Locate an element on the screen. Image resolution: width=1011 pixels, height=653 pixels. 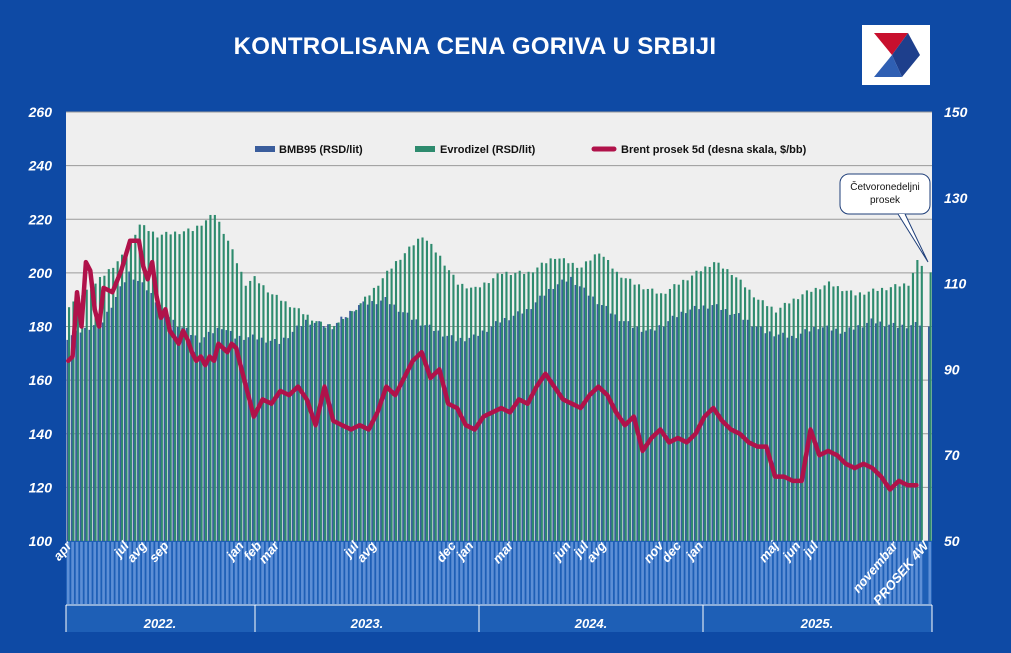
left-tick-label-5: 200 is located at coordinates (40, 273).